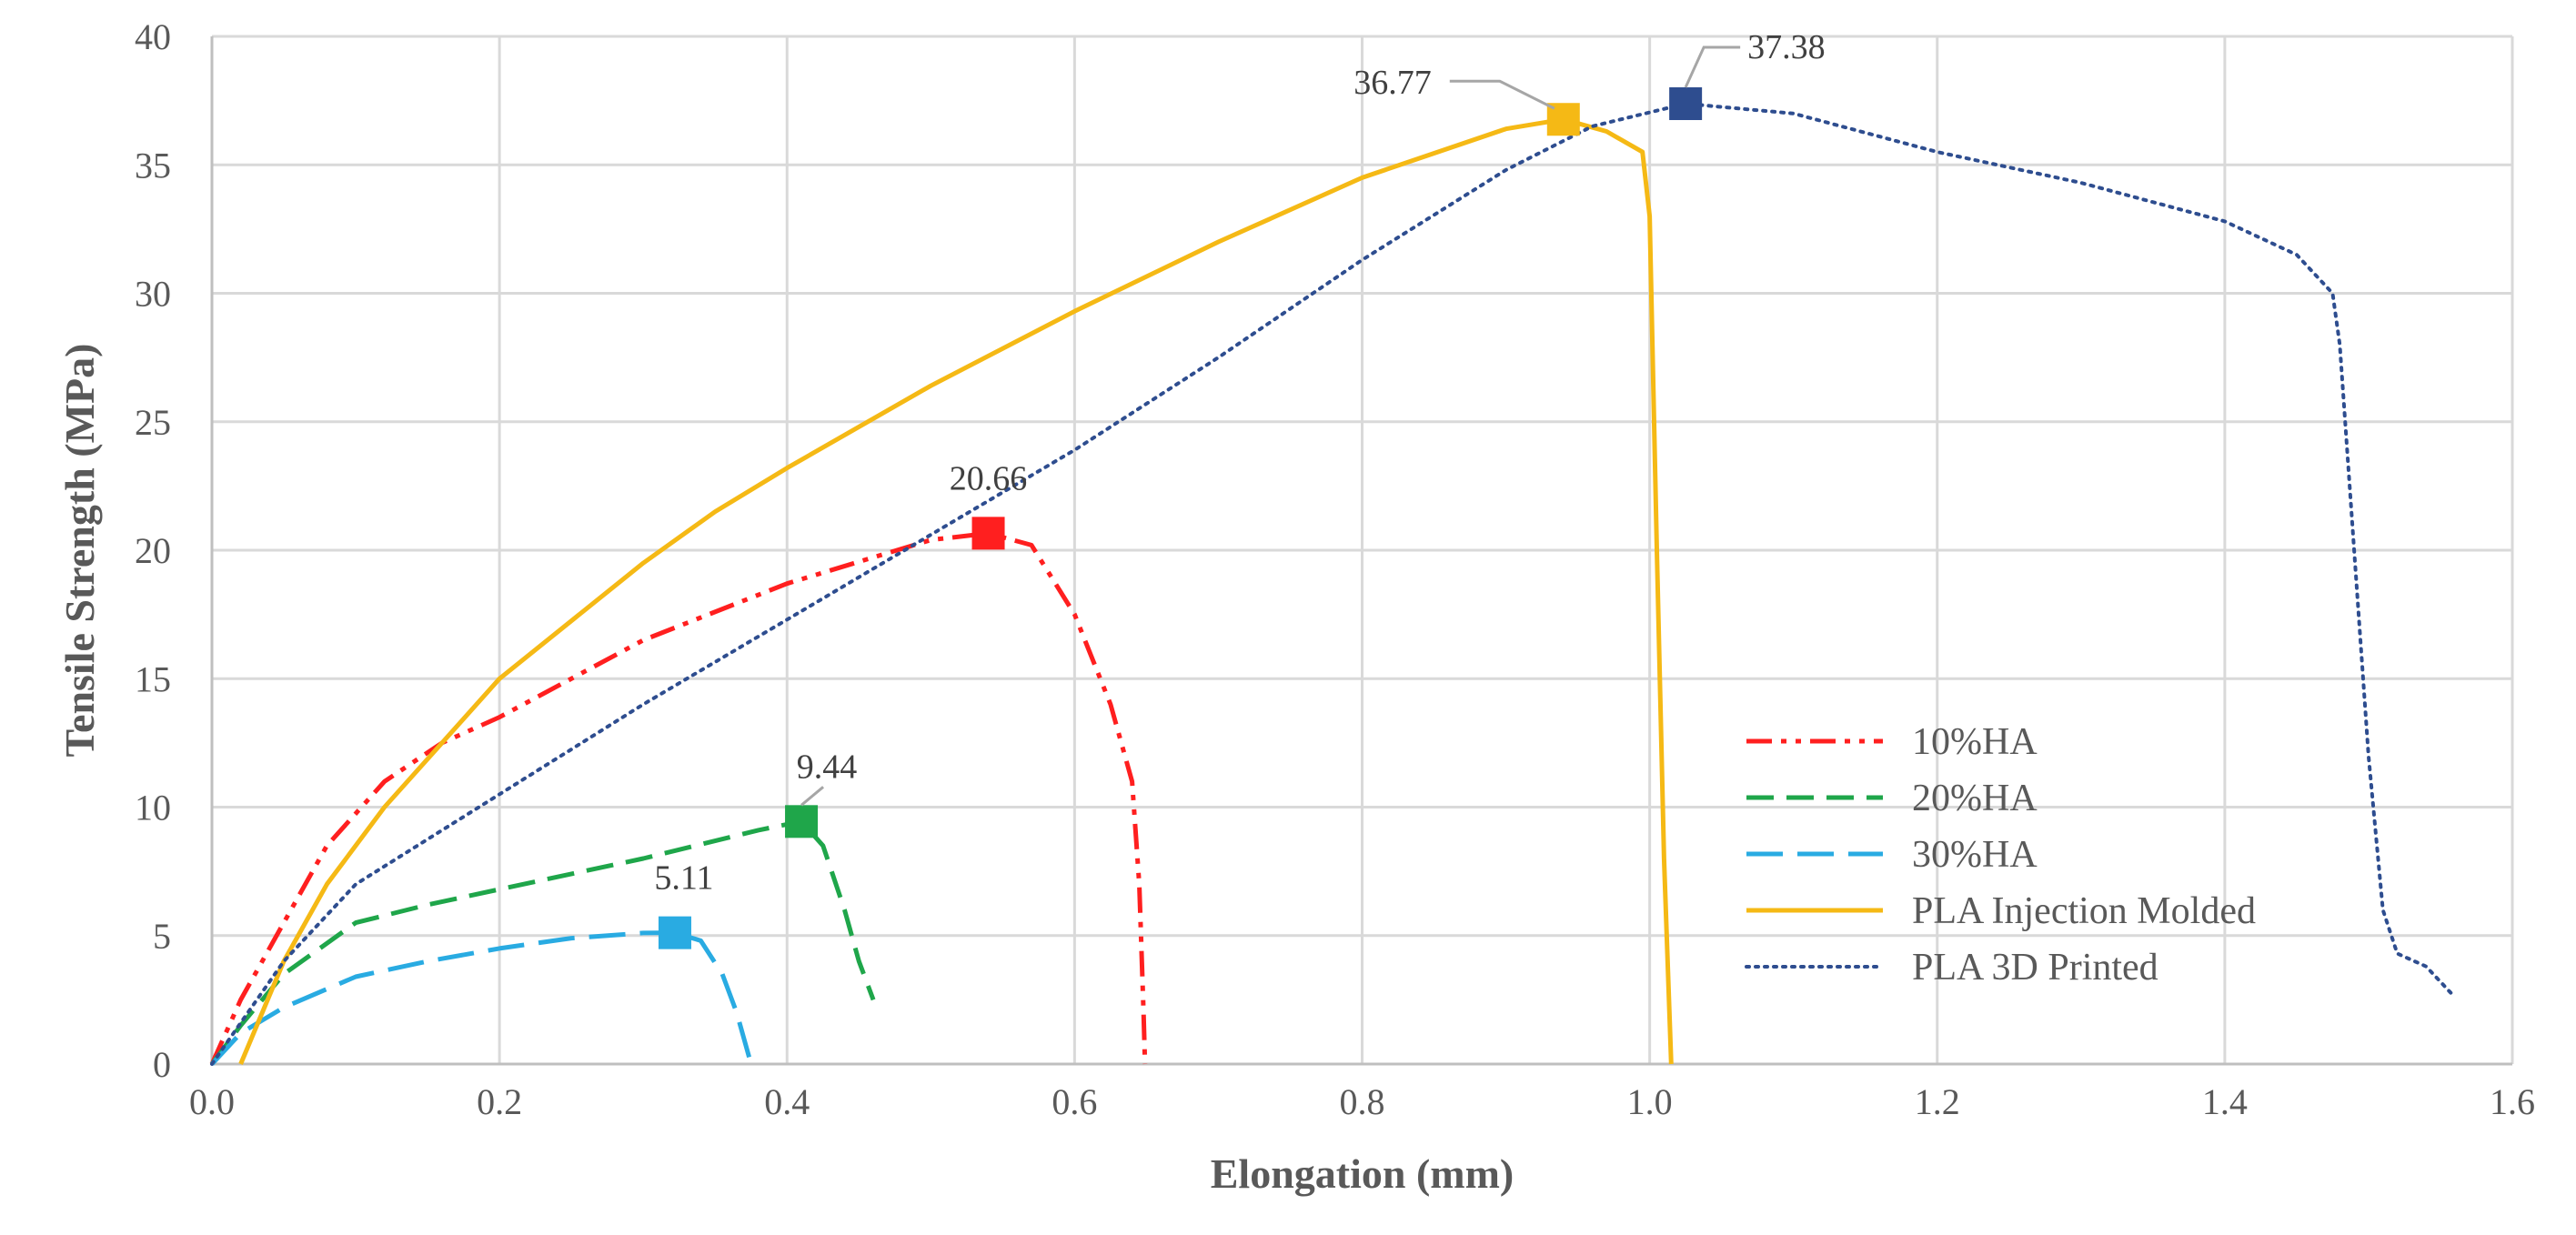 The height and width of the screenshot is (1235, 2576). What do you see at coordinates (162, 1064) in the screenshot?
I see `y-tick-label: 0` at bounding box center [162, 1064].